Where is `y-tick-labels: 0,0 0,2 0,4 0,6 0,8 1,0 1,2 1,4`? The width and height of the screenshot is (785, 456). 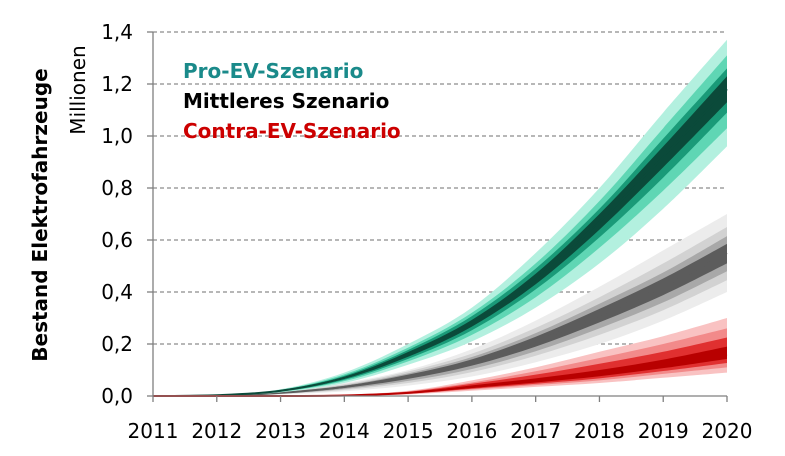 y-tick-labels: 0,0 0,2 0,4 0,6 0,8 1,0 1,2 1,4 is located at coordinates (117, 214).